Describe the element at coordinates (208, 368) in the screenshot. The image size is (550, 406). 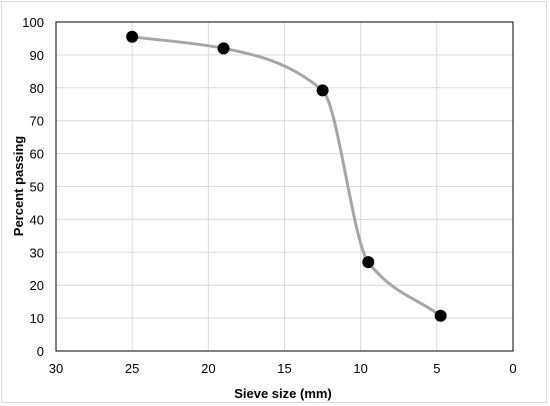
I see `x-tick-label: 20` at that location.